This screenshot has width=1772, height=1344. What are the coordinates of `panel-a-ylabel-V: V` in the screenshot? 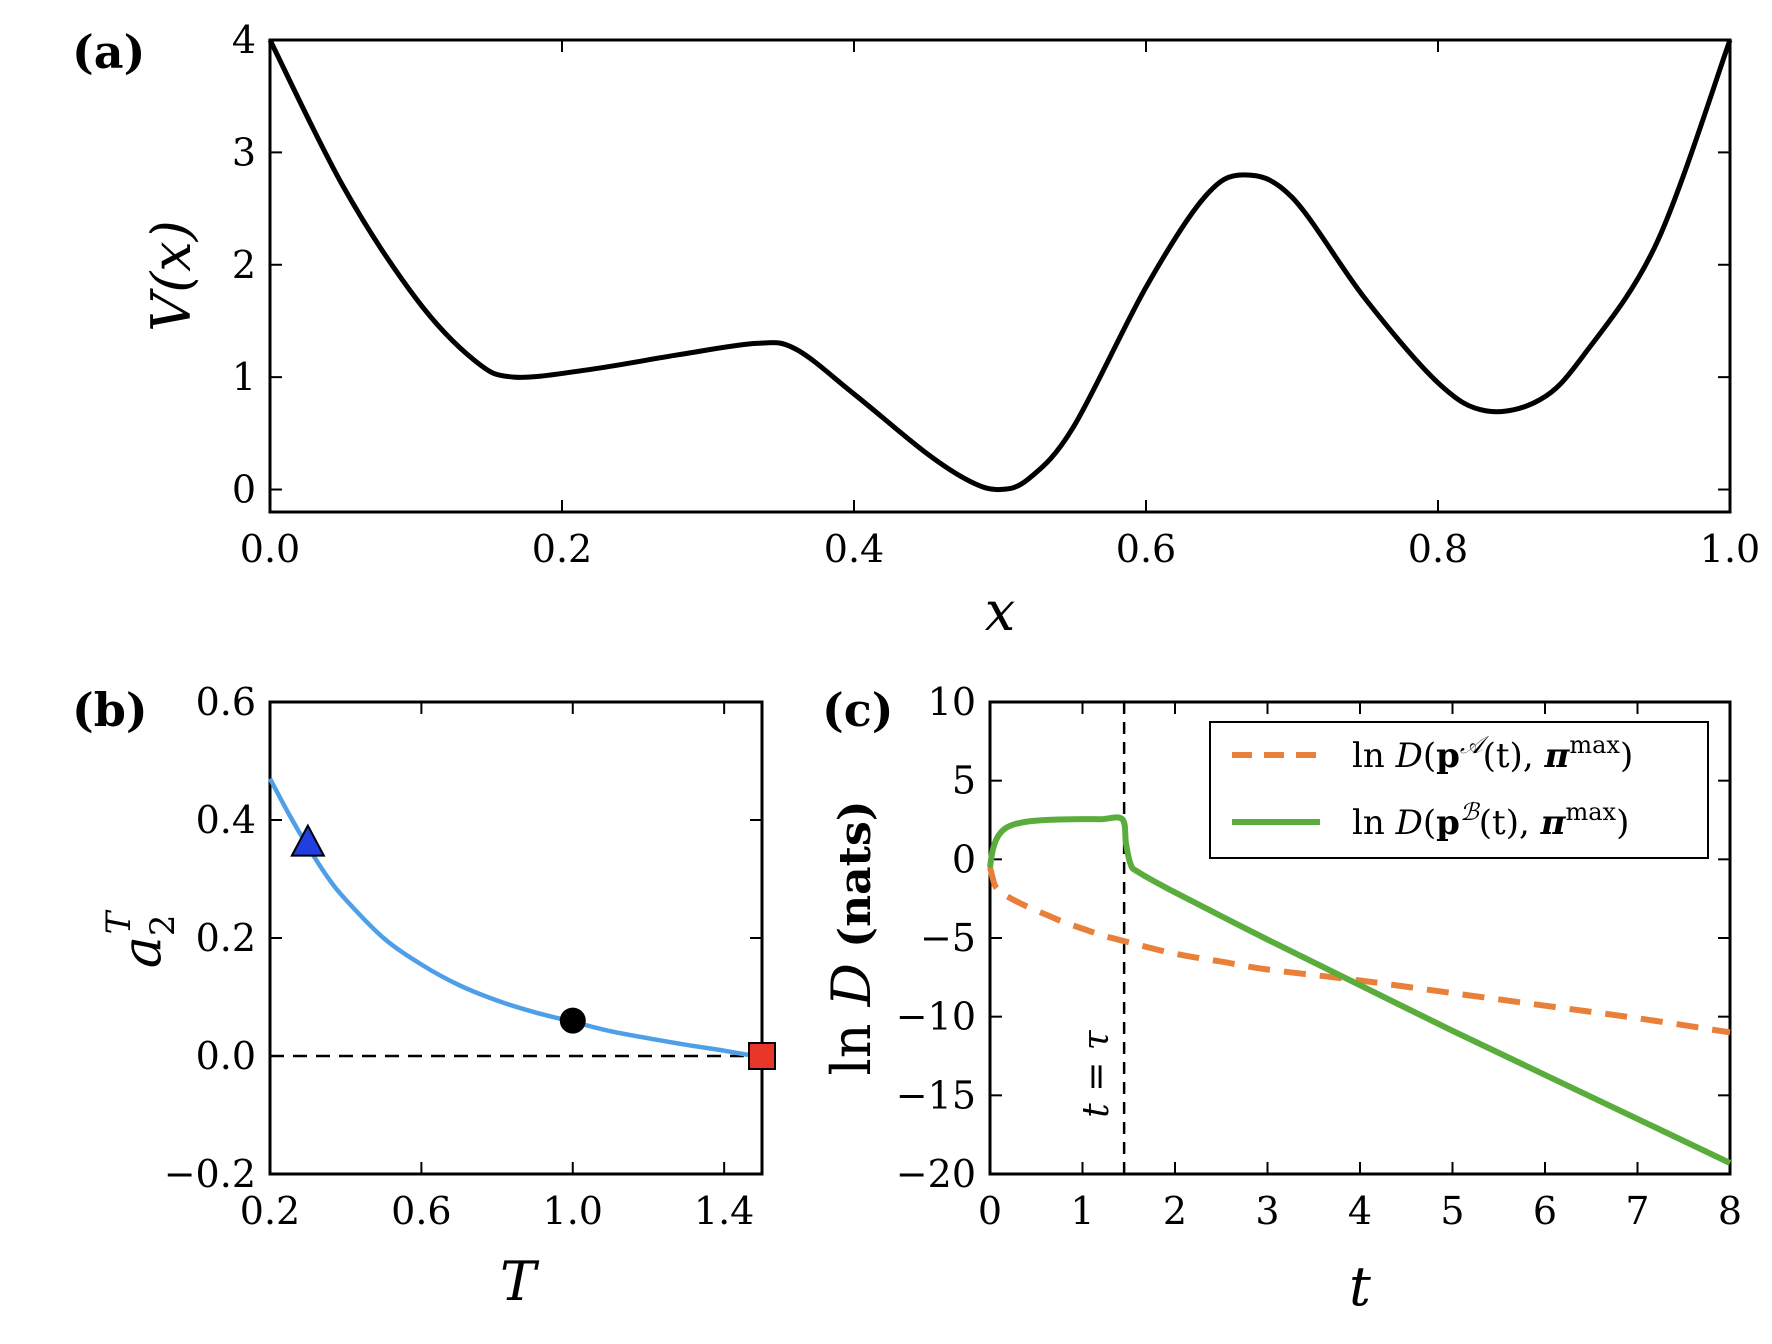 It's located at (171, 310).